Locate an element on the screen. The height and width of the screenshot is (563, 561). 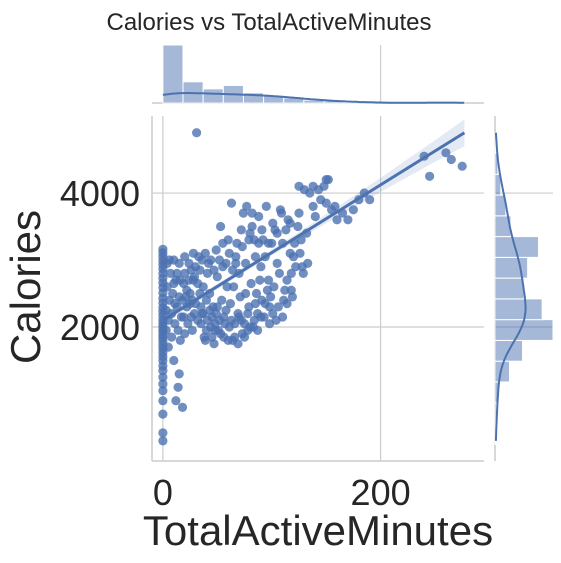
y-axis-label: Calories is located at coordinates (25, 287).